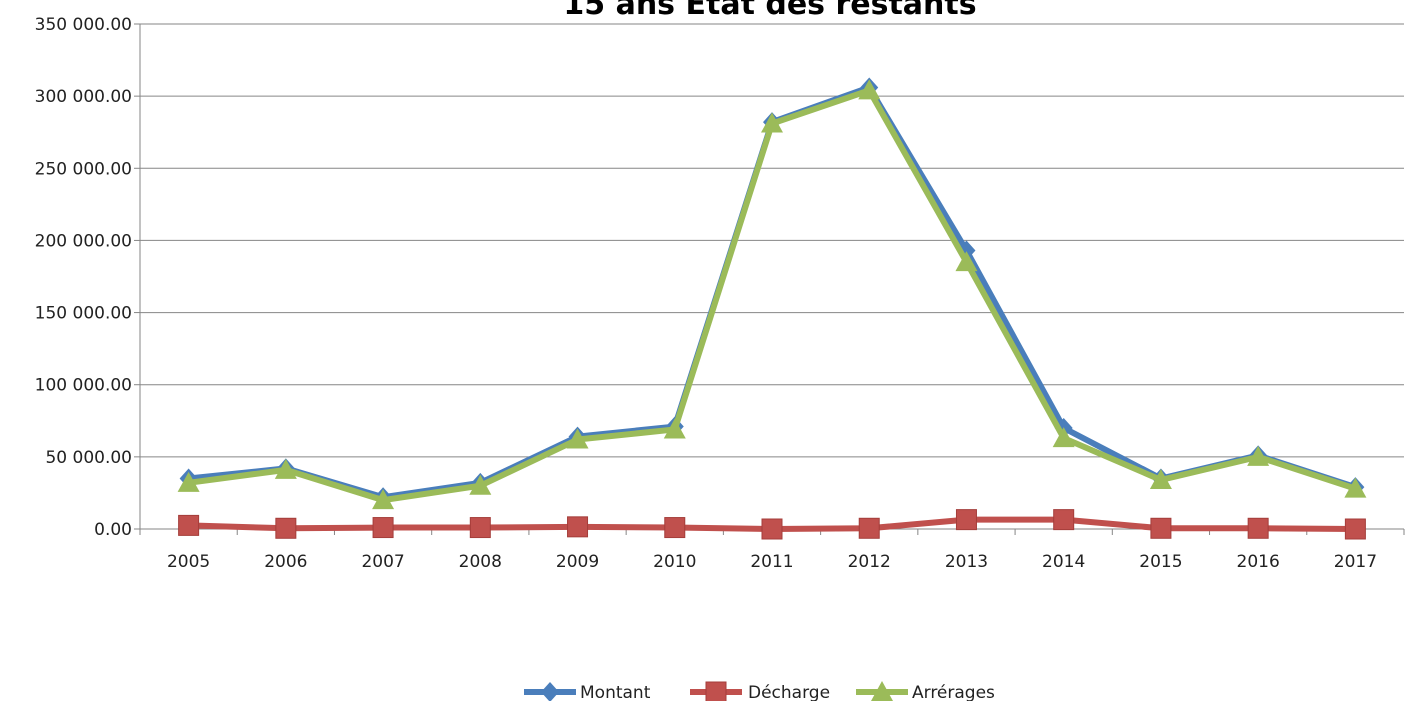 The height and width of the screenshot is (701, 1419). What do you see at coordinates (285, 562) in the screenshot?
I see `x-tick-label: 2006` at bounding box center [285, 562].